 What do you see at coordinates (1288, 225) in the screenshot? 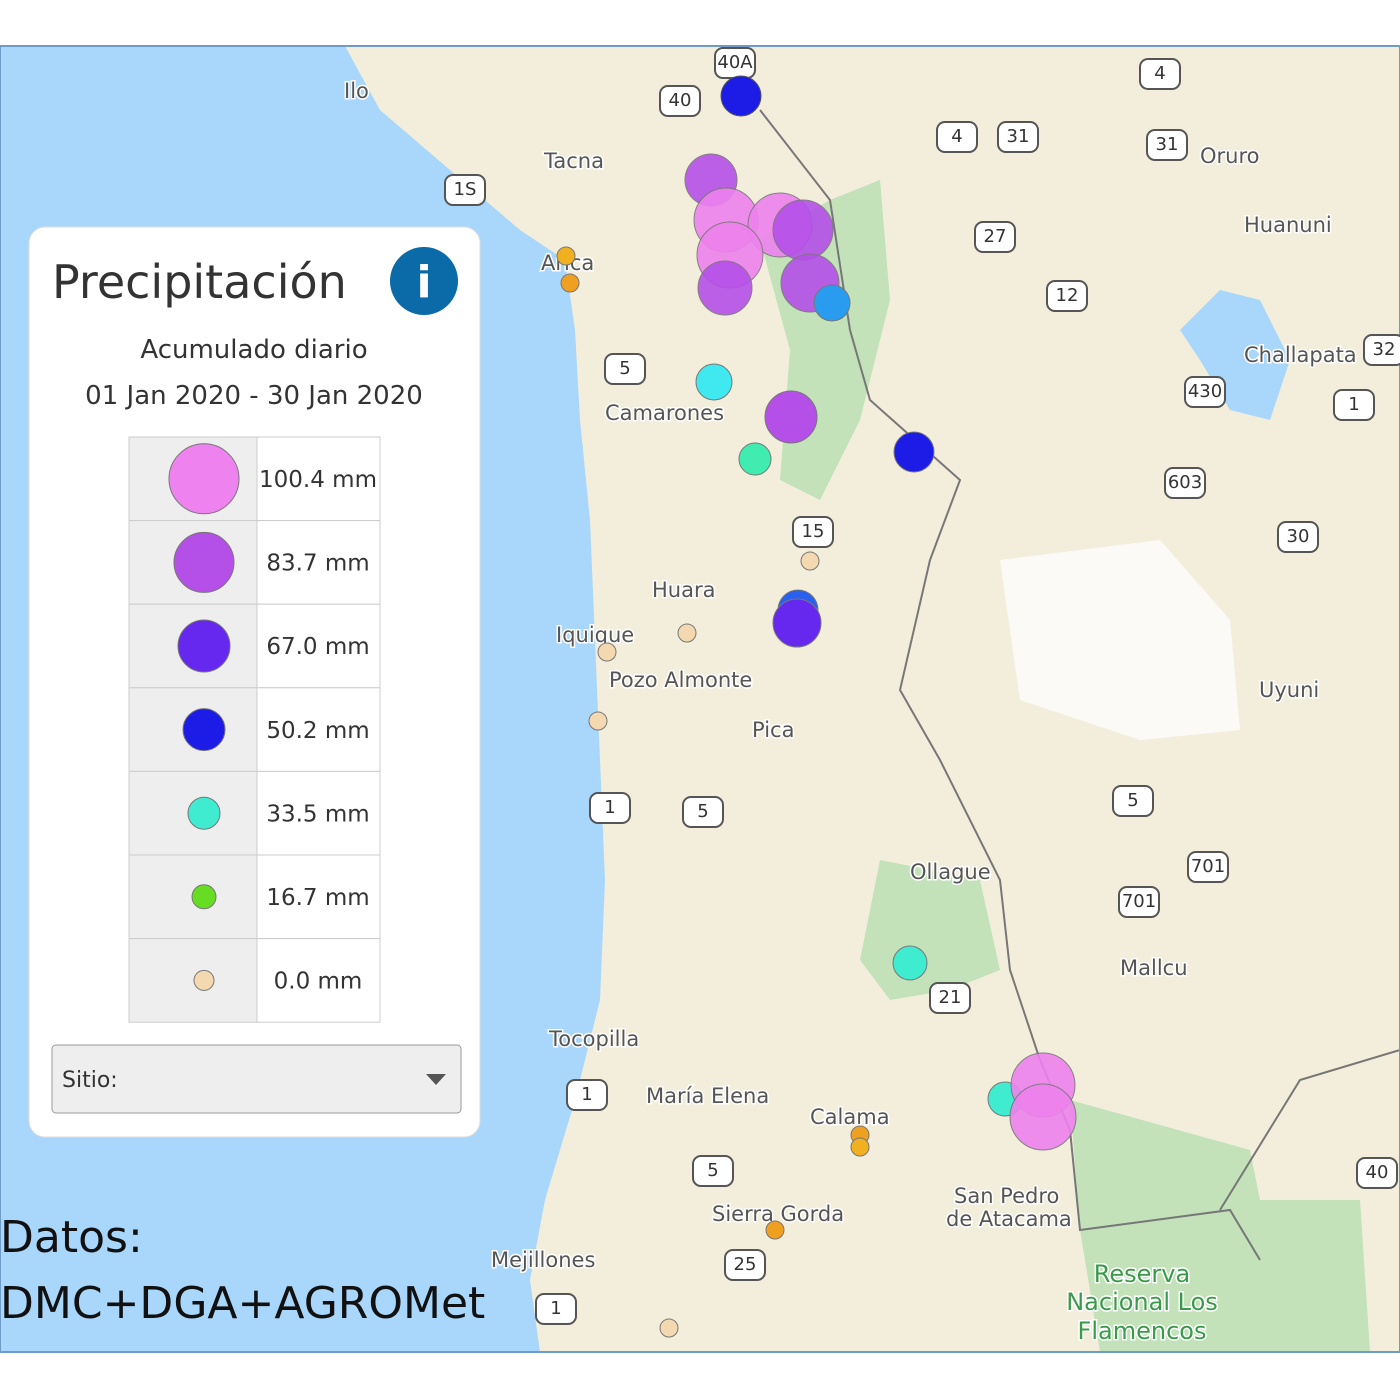
I see `place-label: Huanuni` at bounding box center [1288, 225].